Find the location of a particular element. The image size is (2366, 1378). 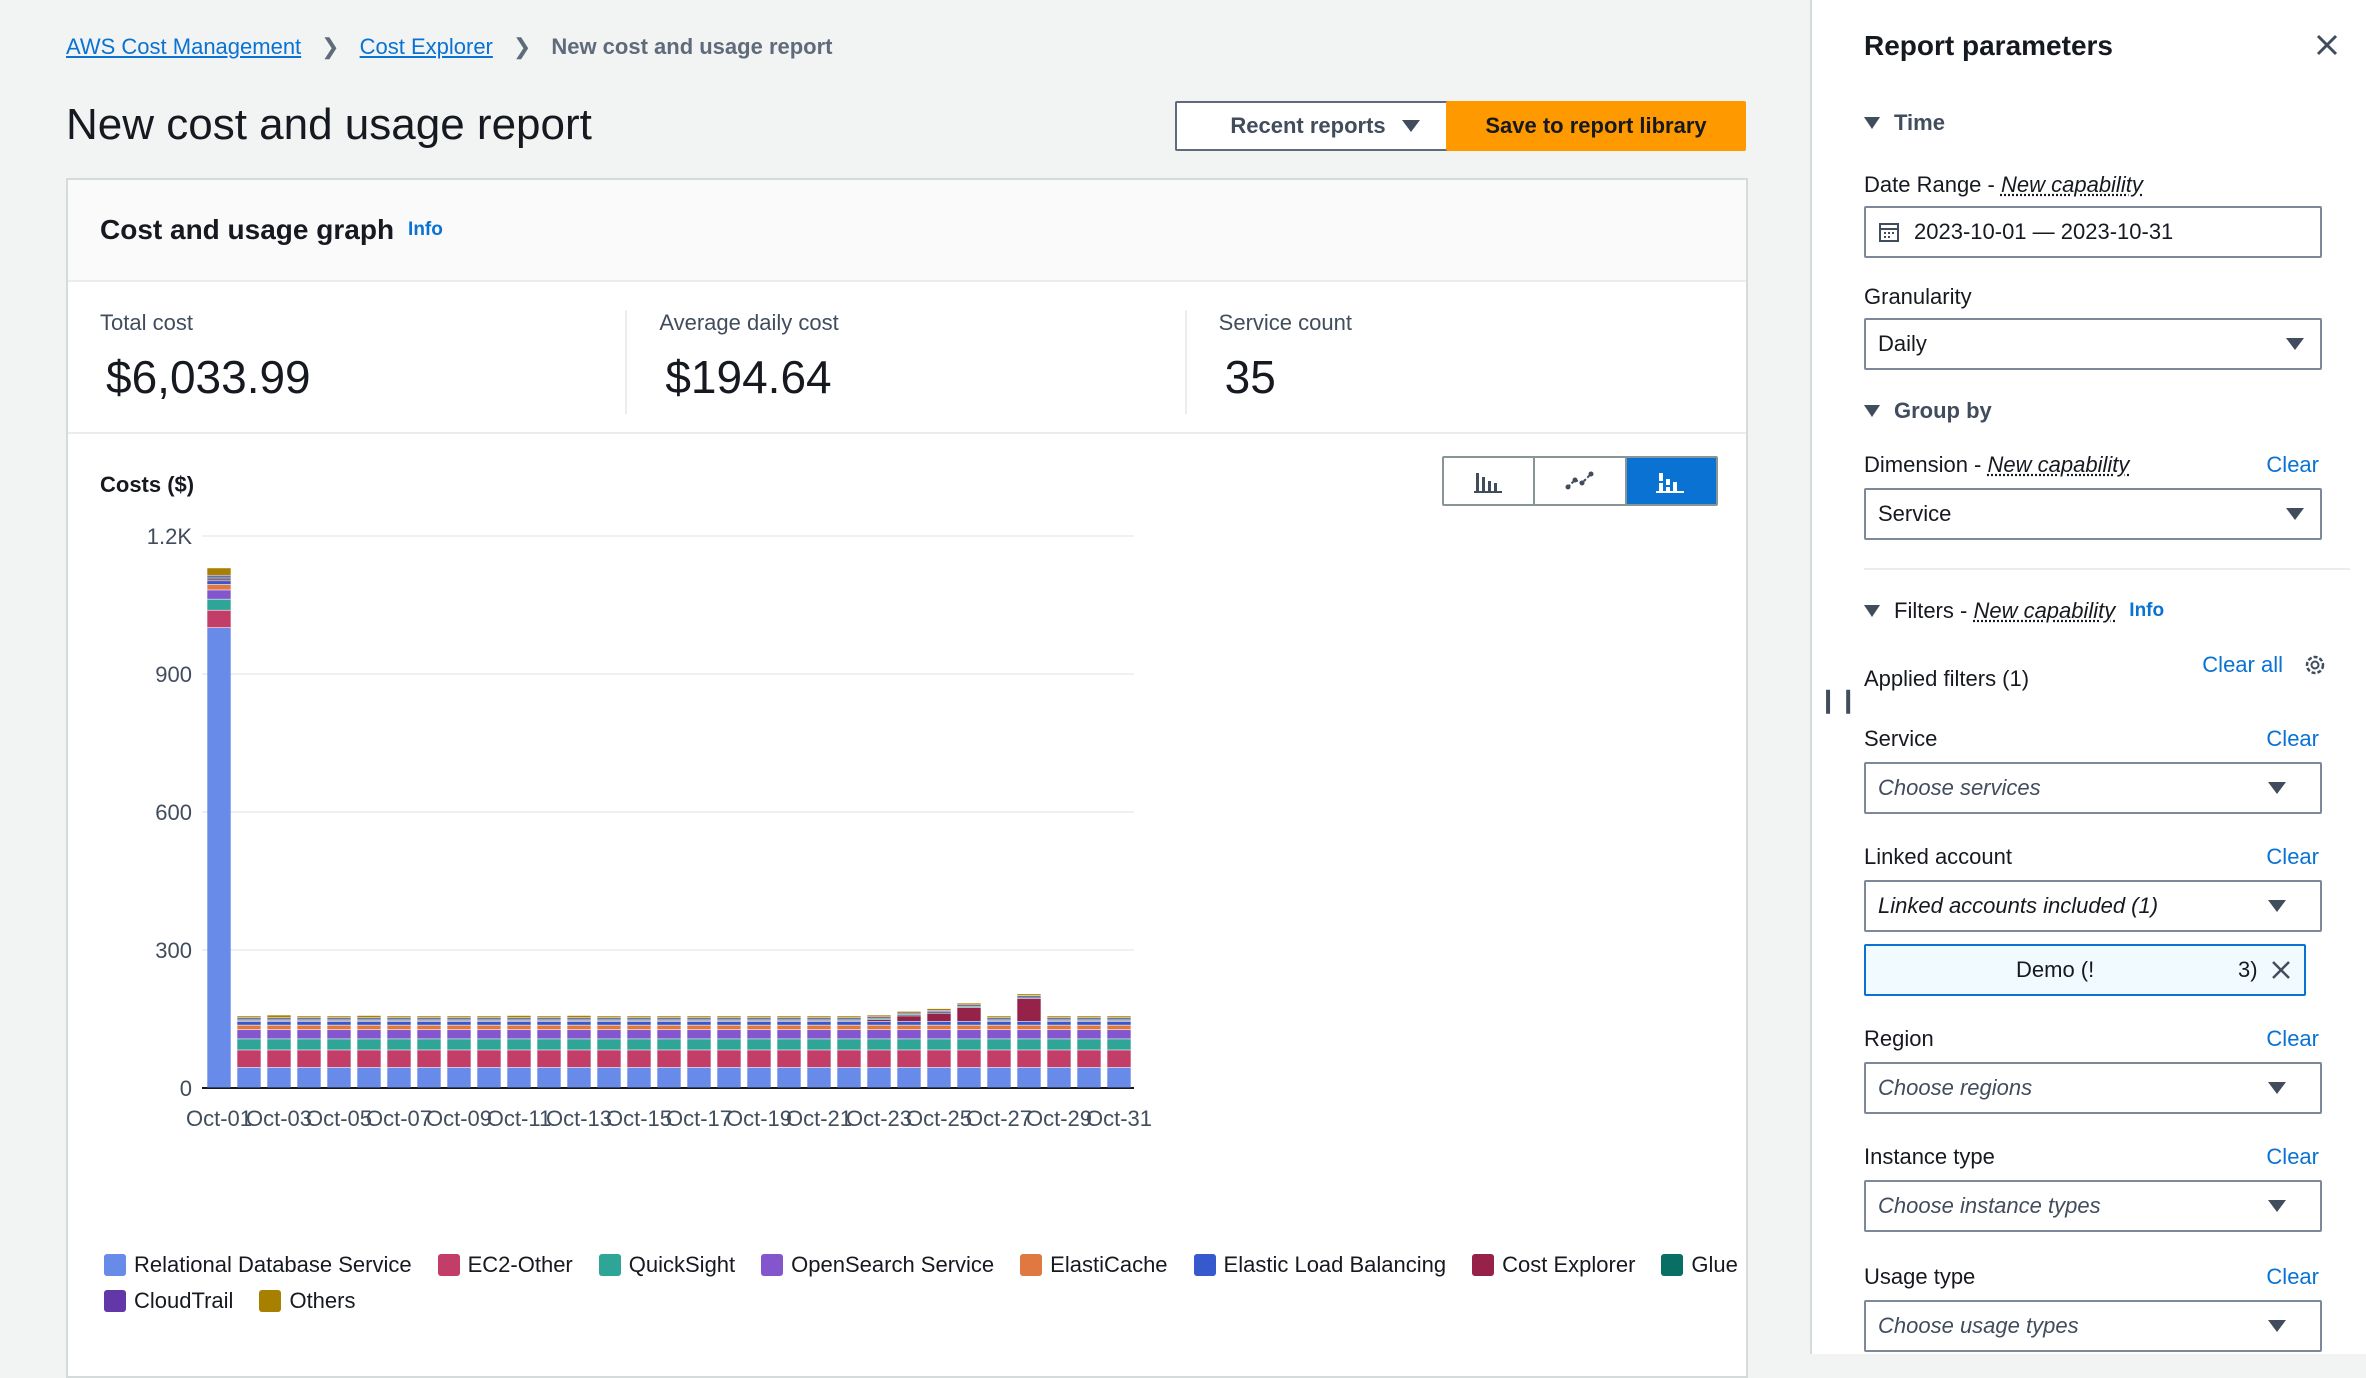

legend-item: Others is located at coordinates (307, 1301).